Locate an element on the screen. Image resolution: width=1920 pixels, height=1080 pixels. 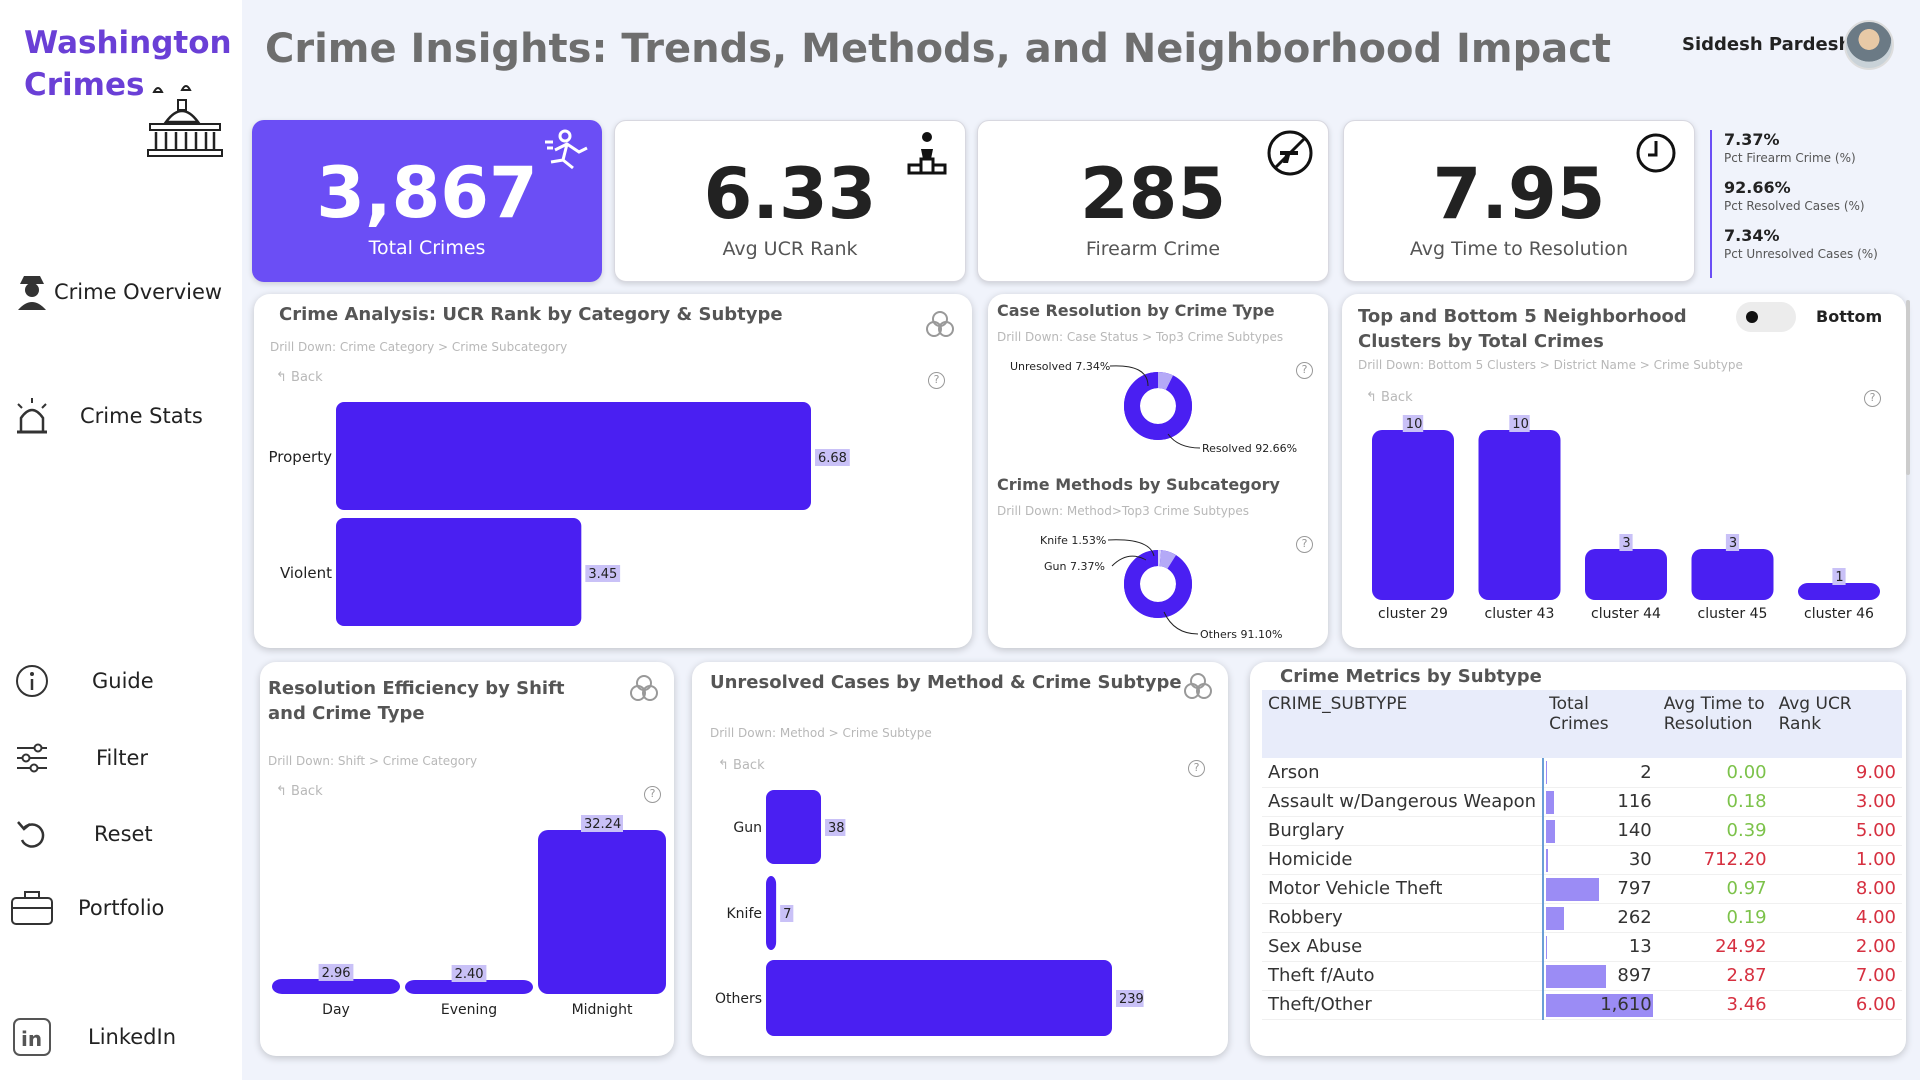
table-row: Arson 2 0.00 9.00 is located at coordinates (1582, 773).